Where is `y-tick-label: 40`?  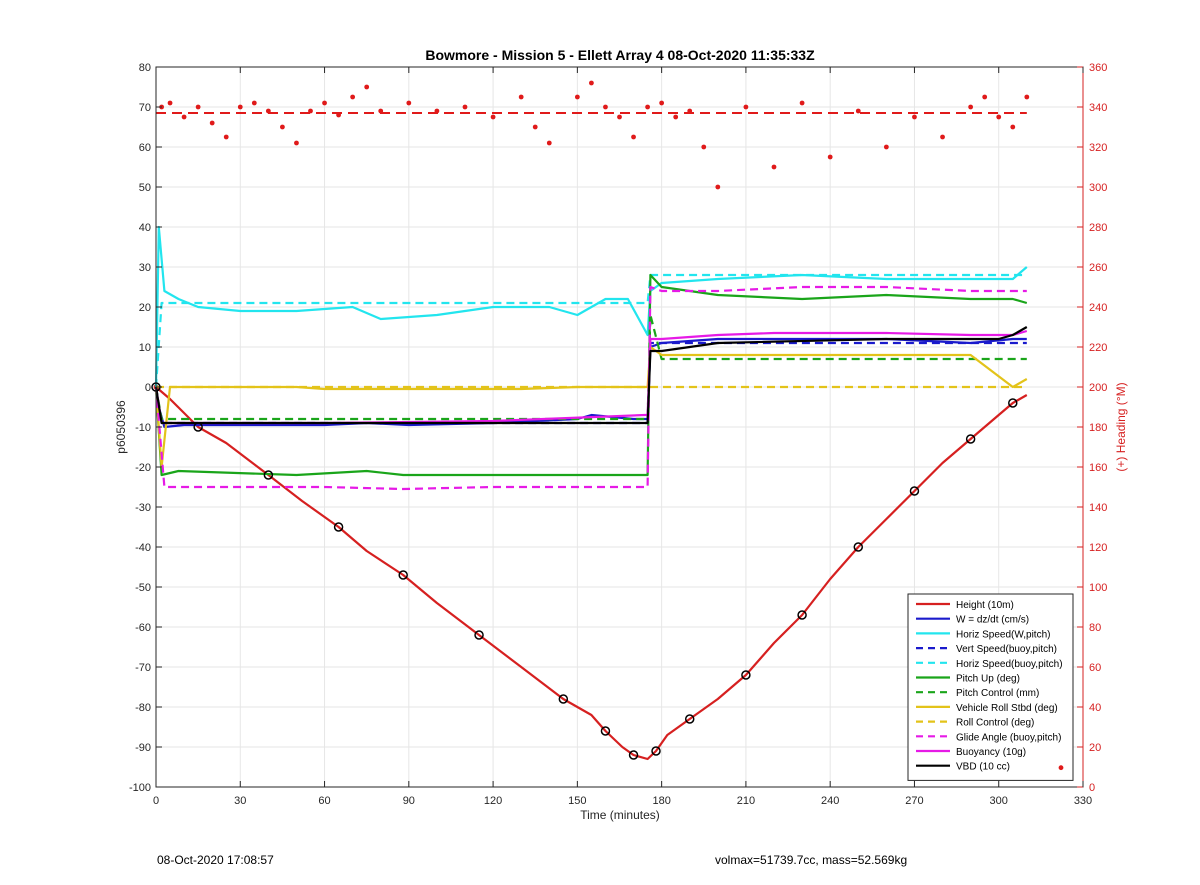 y-tick-label: 40 is located at coordinates (145, 228).